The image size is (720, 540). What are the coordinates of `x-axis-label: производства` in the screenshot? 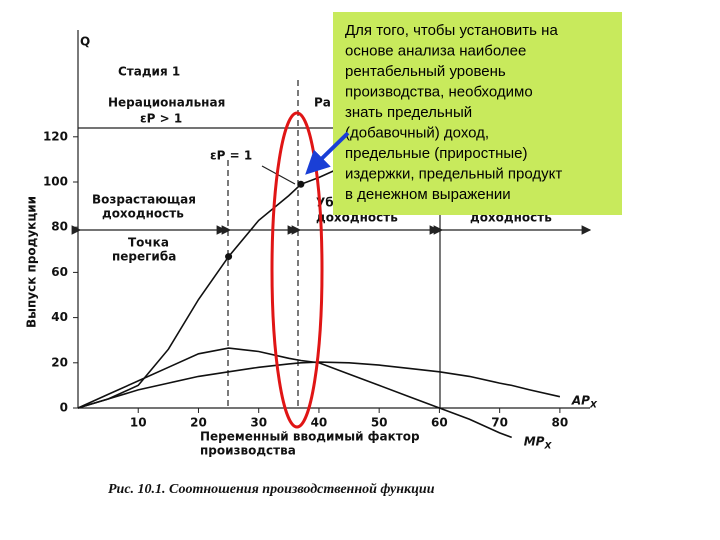 It's located at (248, 451).